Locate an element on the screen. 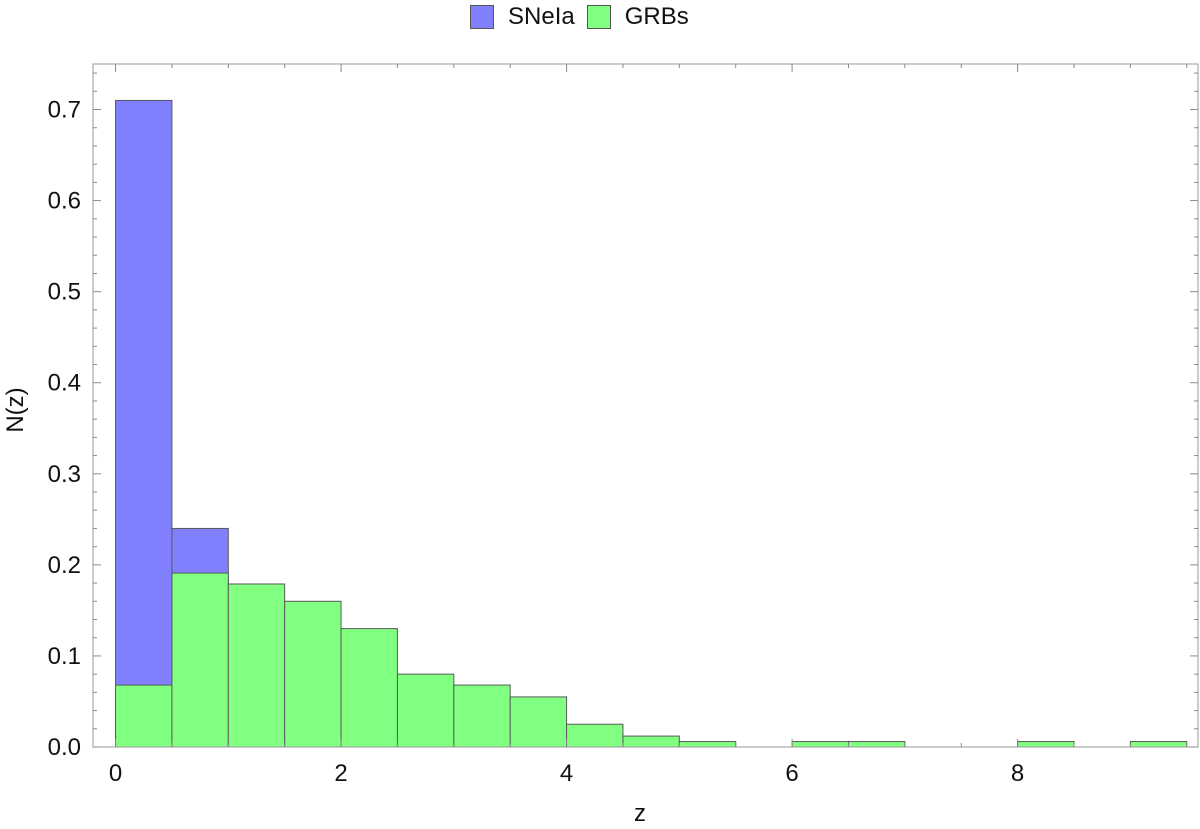 The width and height of the screenshot is (1200, 829). x-tick-label-0: 0 is located at coordinates (115, 773).